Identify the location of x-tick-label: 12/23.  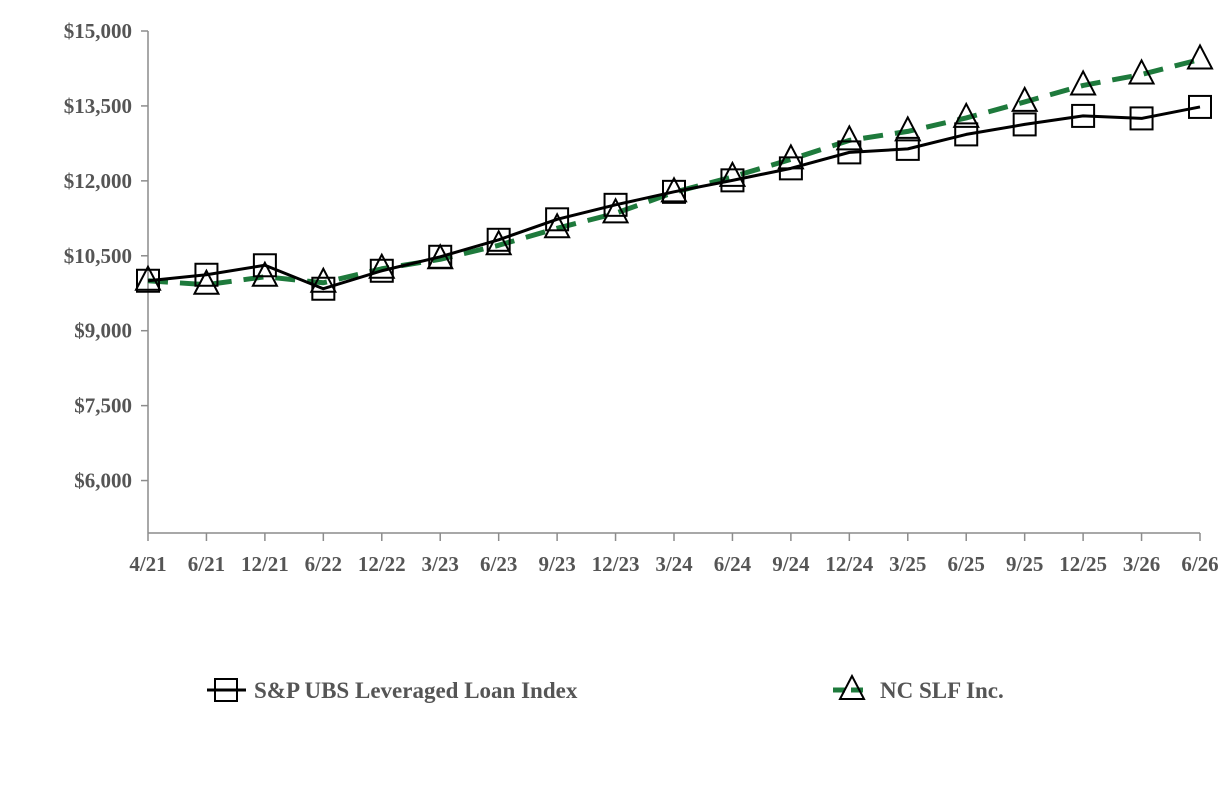
(616, 564).